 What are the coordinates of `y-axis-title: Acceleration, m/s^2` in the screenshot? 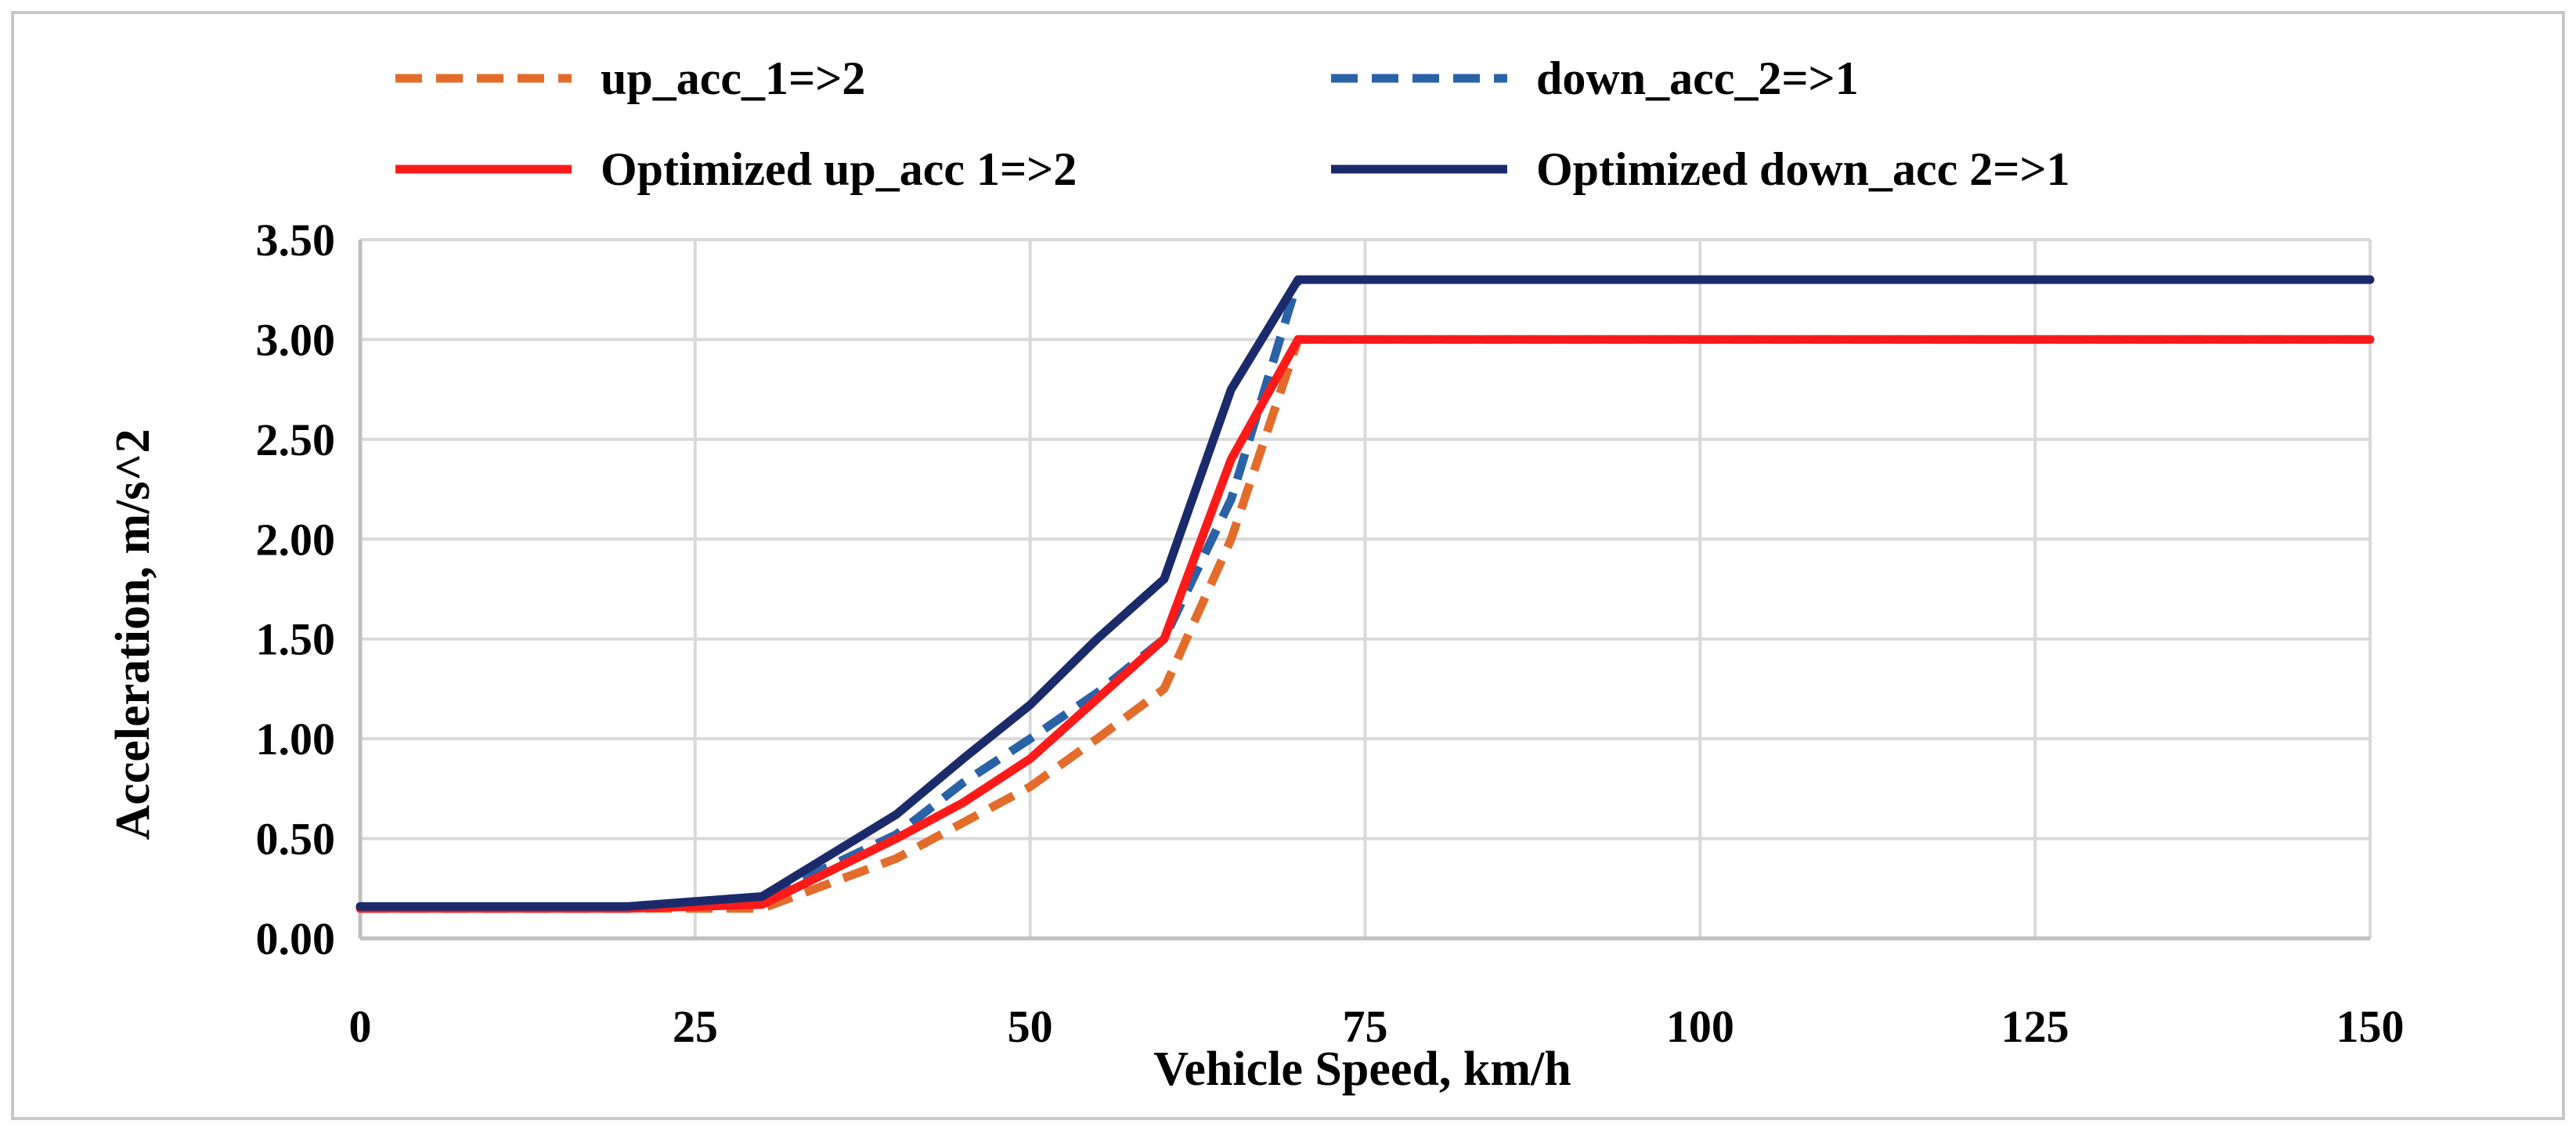 It's located at (133, 634).